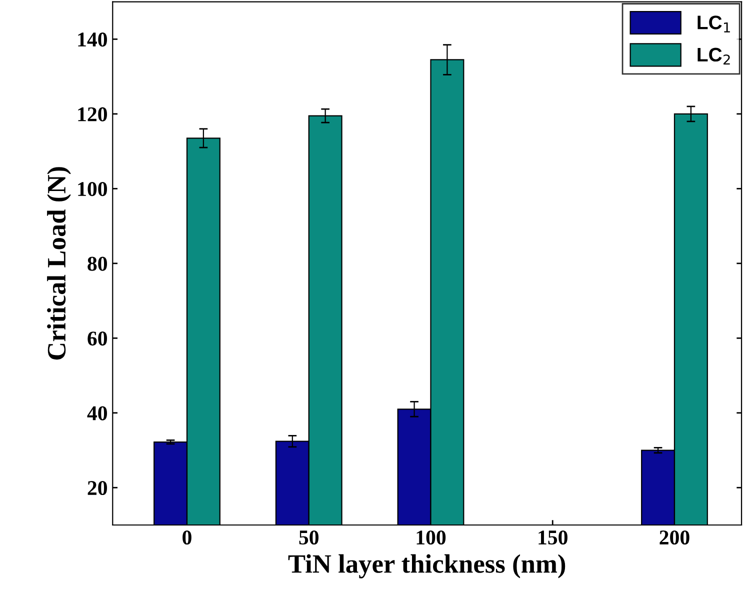 Image resolution: width=746 pixels, height=600 pixels. What do you see at coordinates (553, 537) in the screenshot?
I see `x-tick-label: 150` at bounding box center [553, 537].